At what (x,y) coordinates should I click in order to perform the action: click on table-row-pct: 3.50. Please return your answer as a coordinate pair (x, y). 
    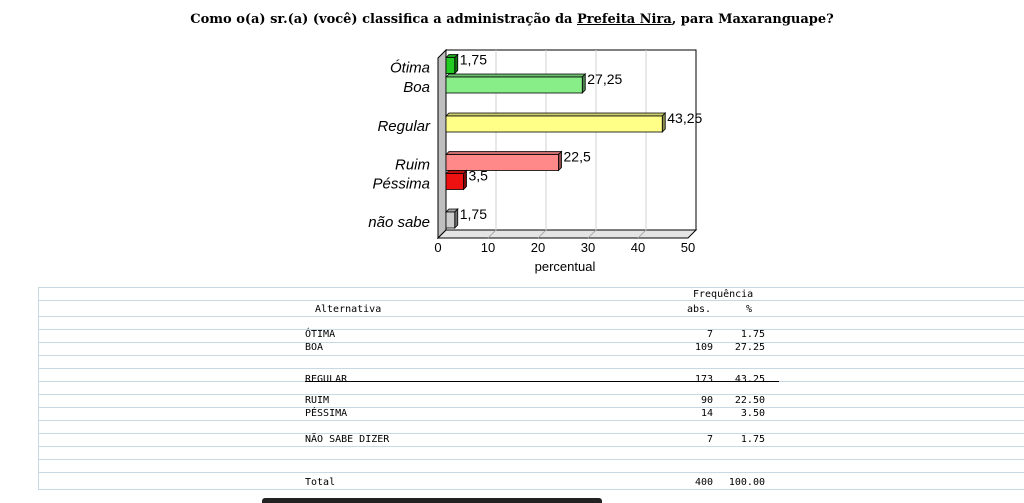
    Looking at the image, I should click on (752, 413).